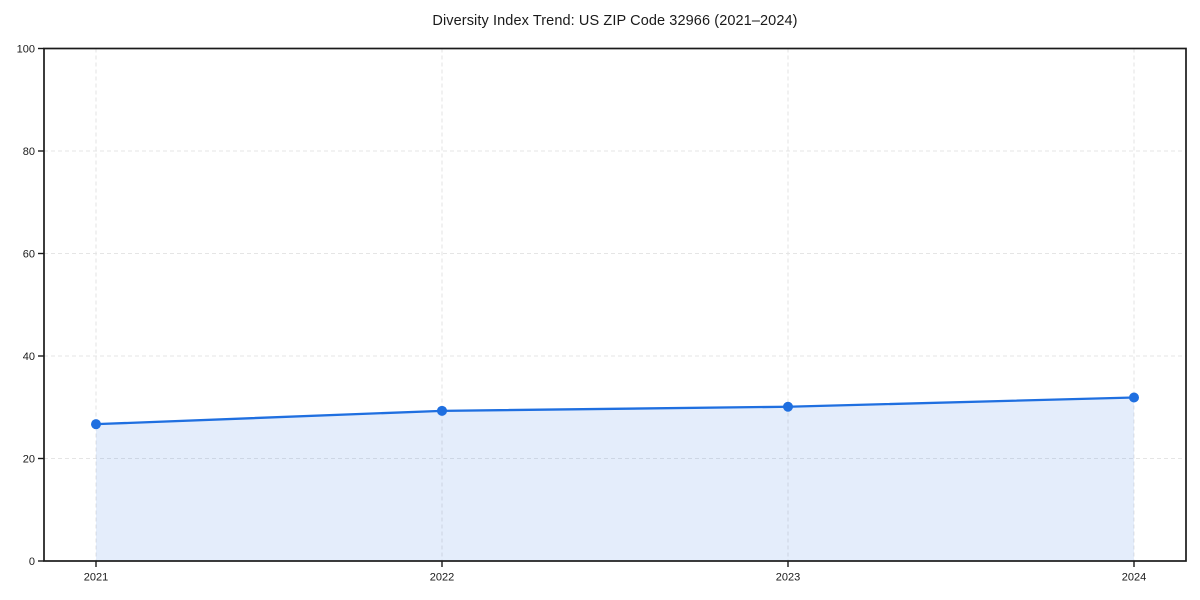 The image size is (1200, 600). What do you see at coordinates (26, 305) in the screenshot?
I see `y-tick-labels: 0 20 40 60 80 100` at bounding box center [26, 305].